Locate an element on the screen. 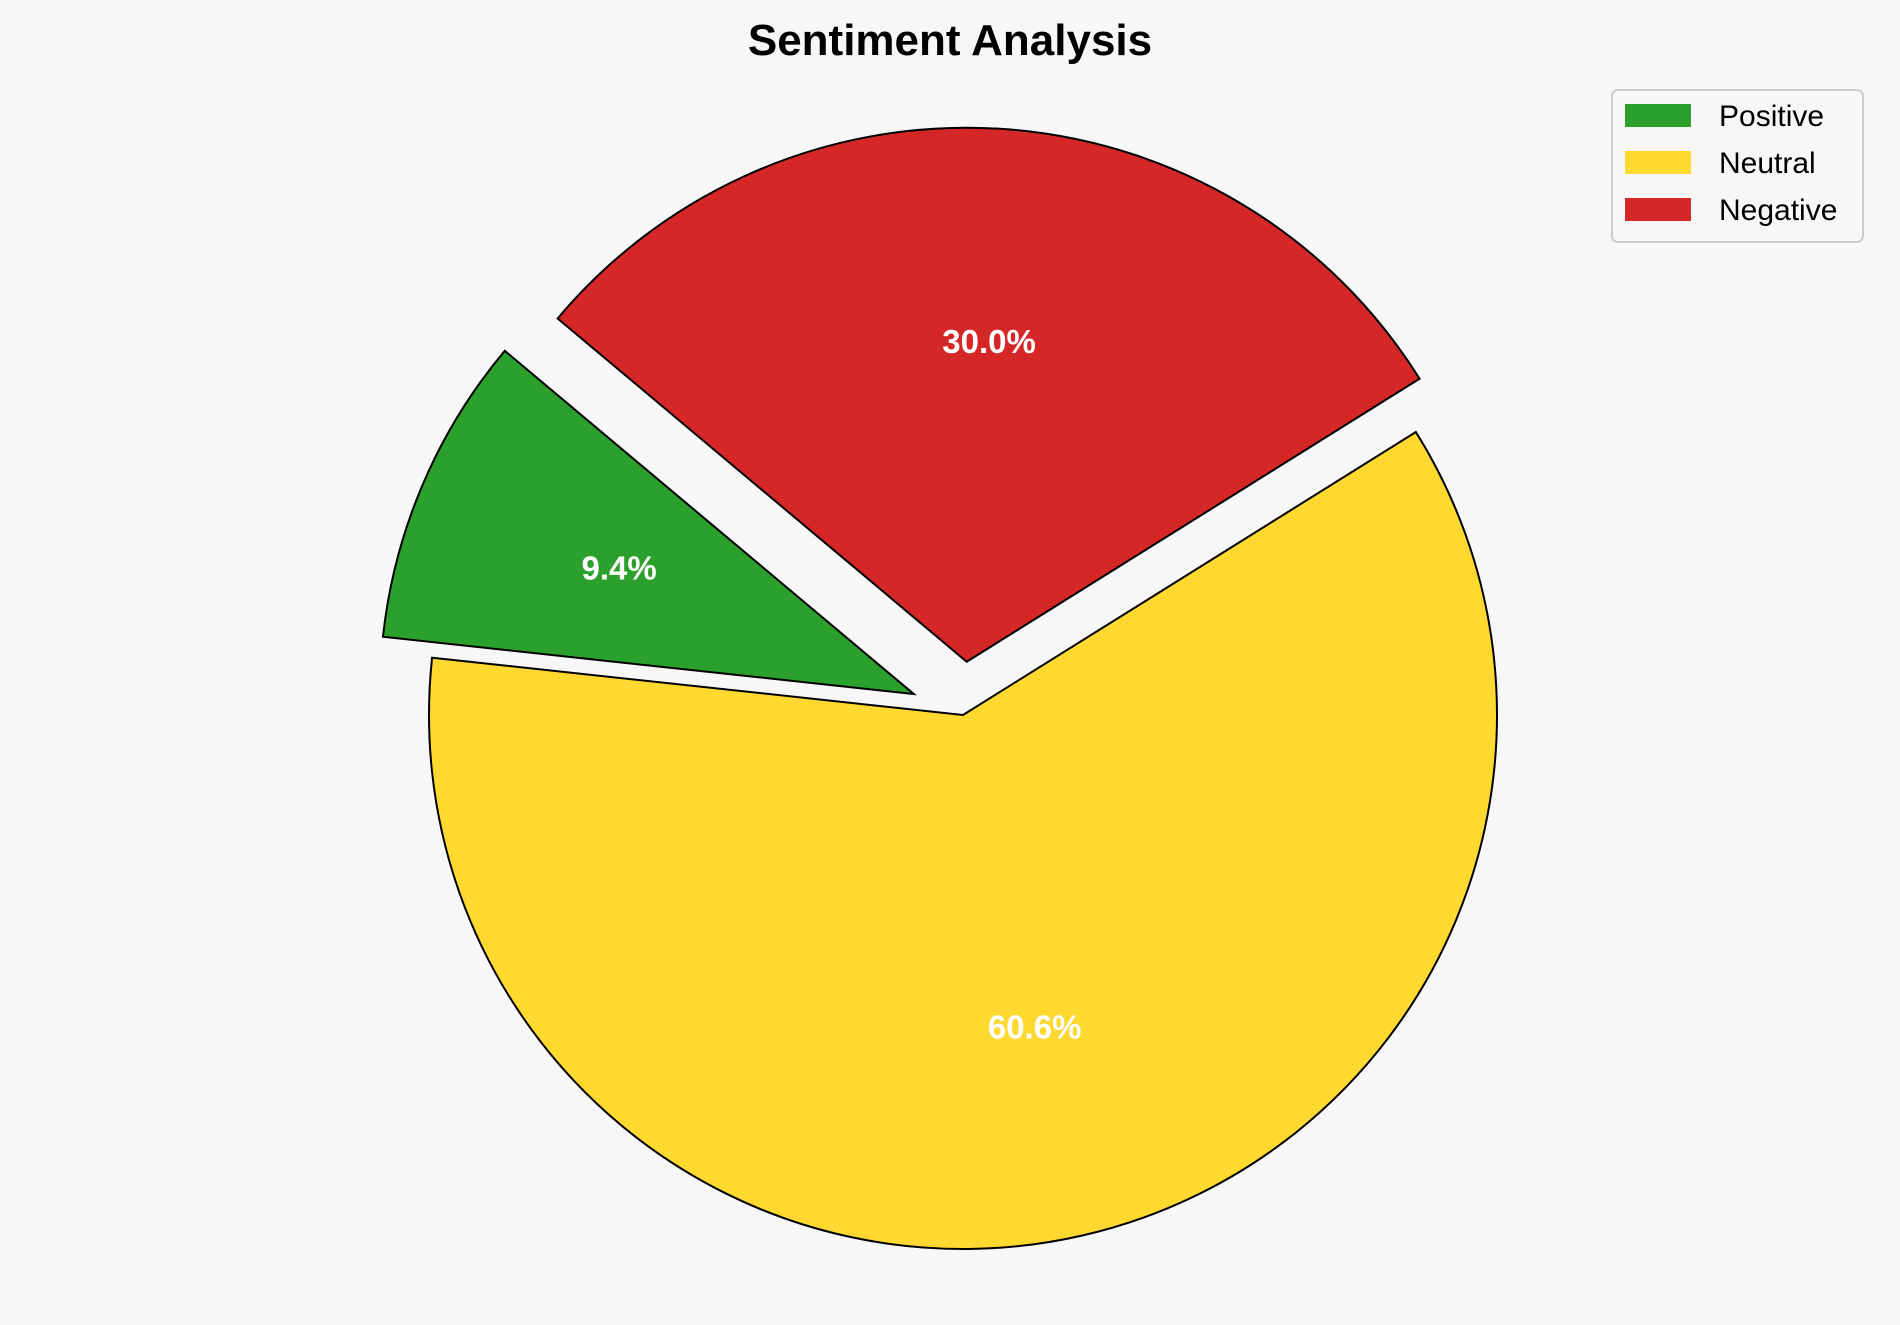 This screenshot has width=1900, height=1325. legend-swatch-positive is located at coordinates (1658, 115).